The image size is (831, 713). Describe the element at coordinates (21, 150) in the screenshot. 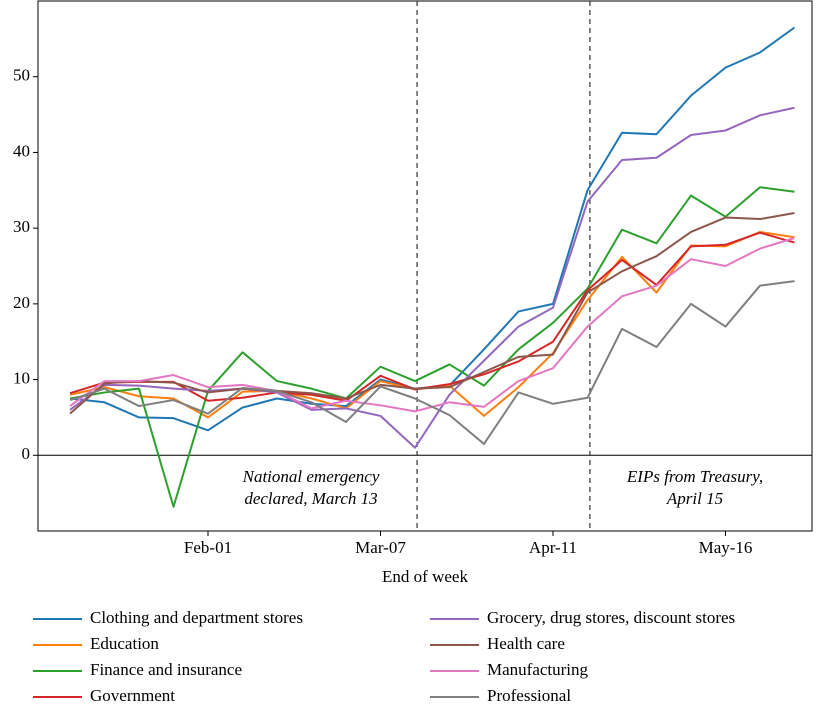

I see `y-tick-label: 40` at that location.